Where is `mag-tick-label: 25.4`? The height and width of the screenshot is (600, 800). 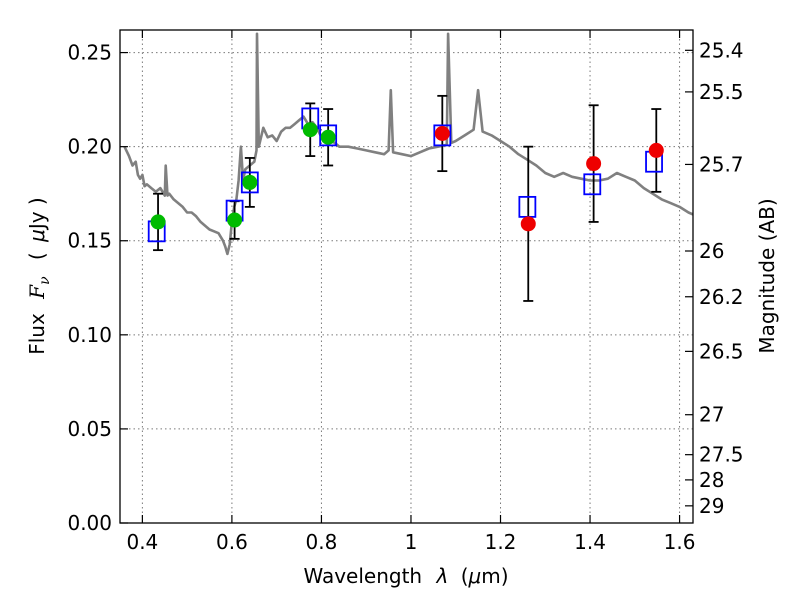 mag-tick-label: 25.4 is located at coordinates (721, 50).